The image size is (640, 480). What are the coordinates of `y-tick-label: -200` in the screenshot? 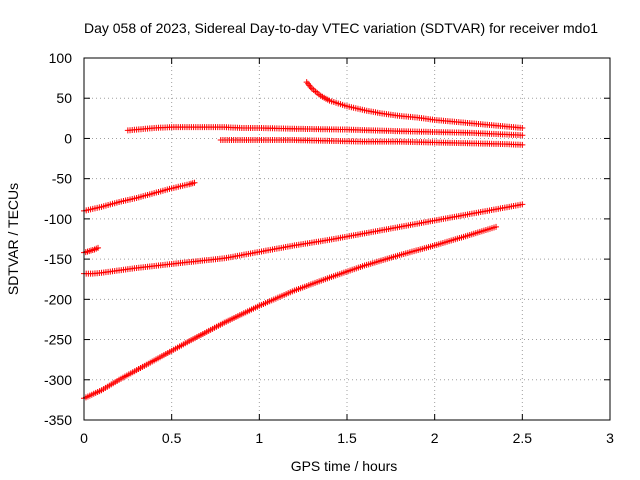 It's located at (58, 299).